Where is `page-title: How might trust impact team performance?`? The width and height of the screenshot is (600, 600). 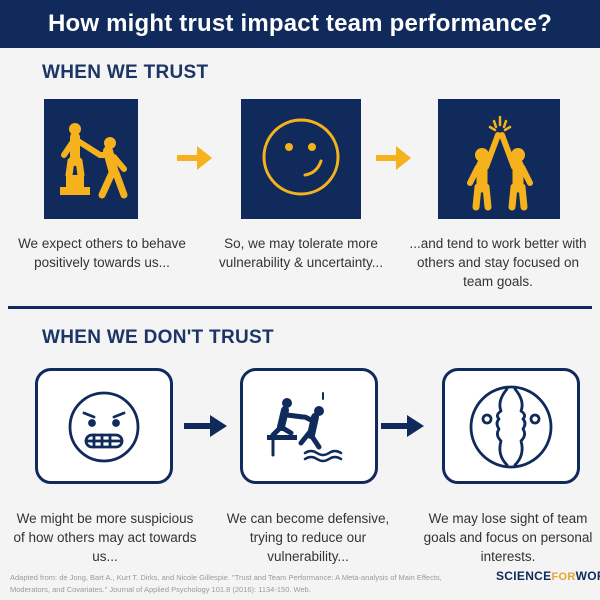 page-title: How might trust impact team performance? is located at coordinates (300, 24).